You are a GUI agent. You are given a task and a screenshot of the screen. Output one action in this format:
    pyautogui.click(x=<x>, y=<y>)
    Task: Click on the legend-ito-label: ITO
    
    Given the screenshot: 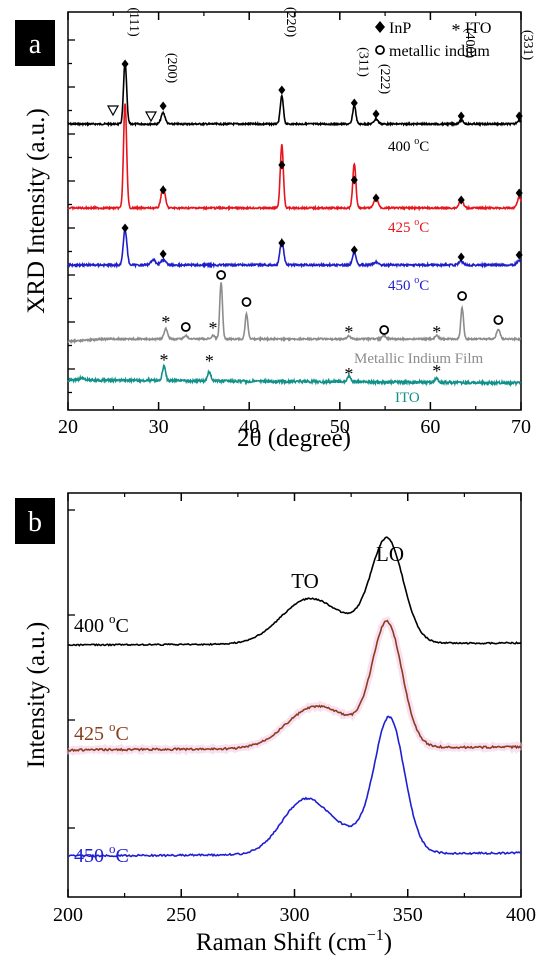 What is the action you would take?
    pyautogui.click(x=478, y=28)
    